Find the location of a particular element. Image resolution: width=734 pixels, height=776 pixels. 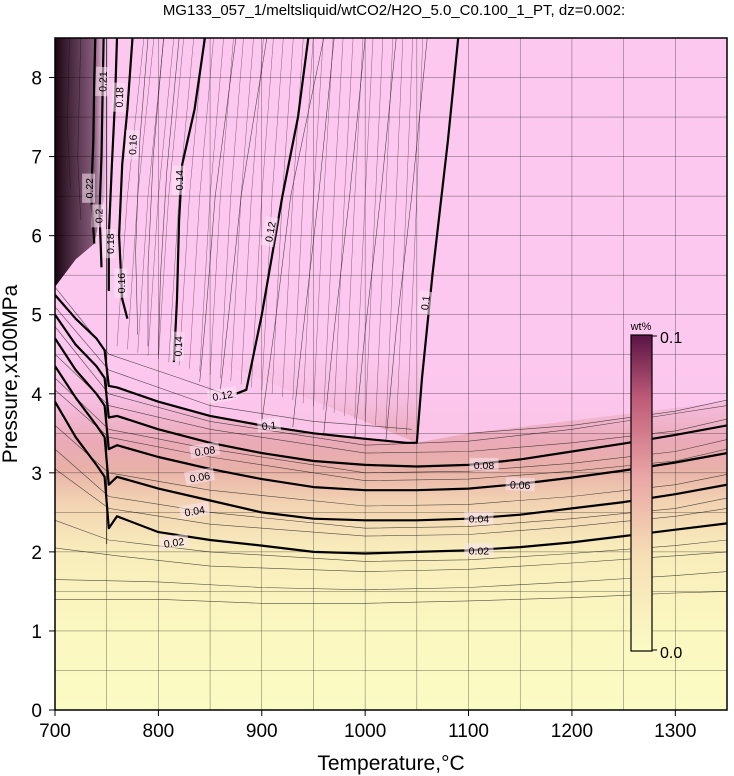

y-tick-label: 2 is located at coordinates (36, 553).